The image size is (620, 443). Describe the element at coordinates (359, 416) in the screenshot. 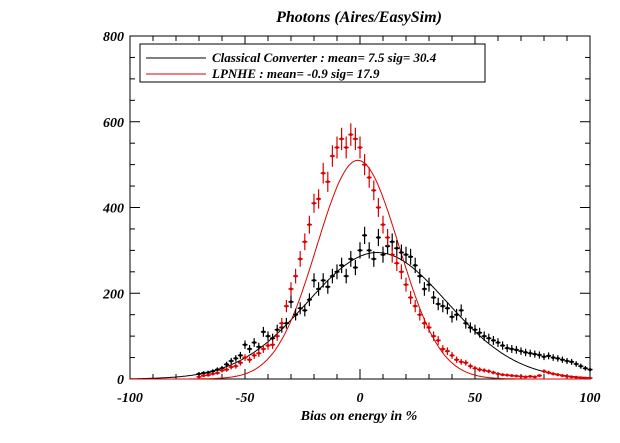

I see `x-axis-label: Bias on energy in %` at that location.